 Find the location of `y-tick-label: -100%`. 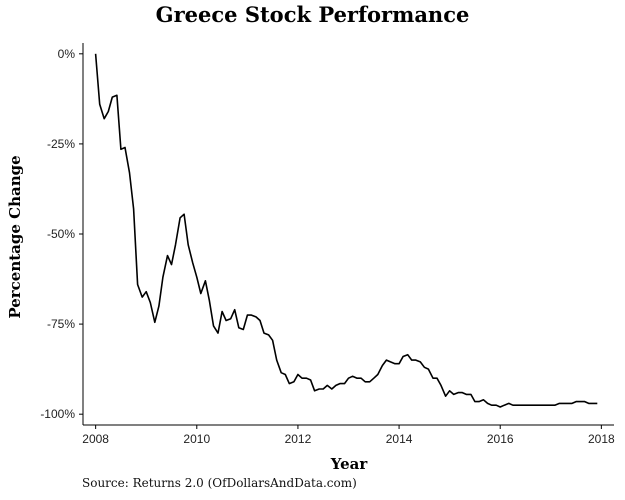

y-tick-label: -100% is located at coordinates (57, 414).